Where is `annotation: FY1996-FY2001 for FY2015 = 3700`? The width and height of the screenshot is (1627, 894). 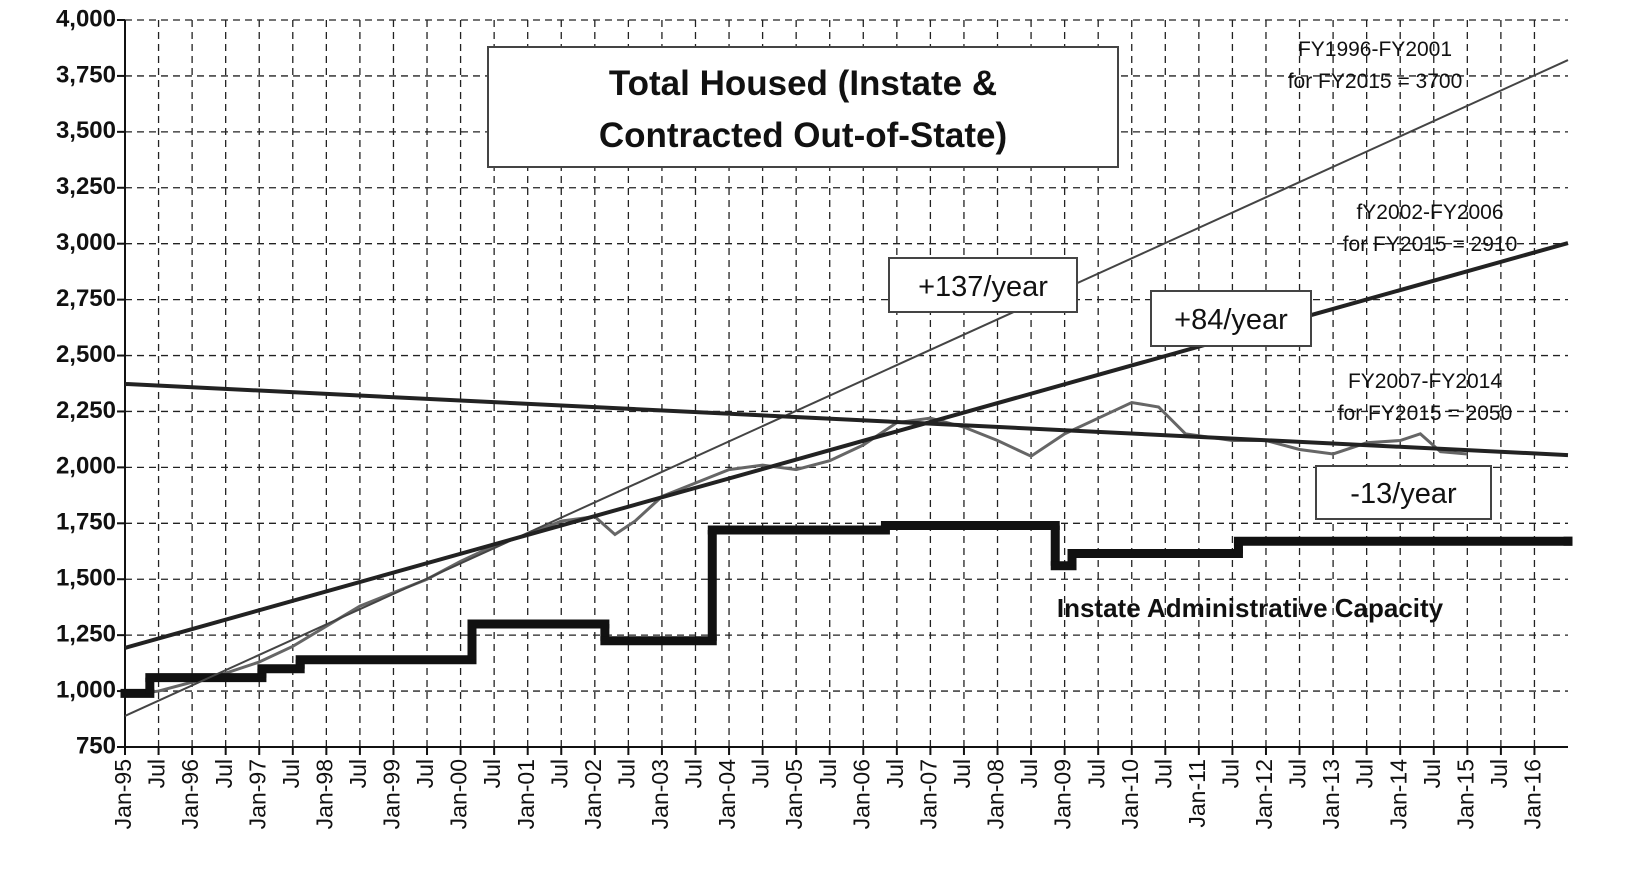 annotation: FY1996-FY2001 for FY2015 = 3700 is located at coordinates (1375, 65).